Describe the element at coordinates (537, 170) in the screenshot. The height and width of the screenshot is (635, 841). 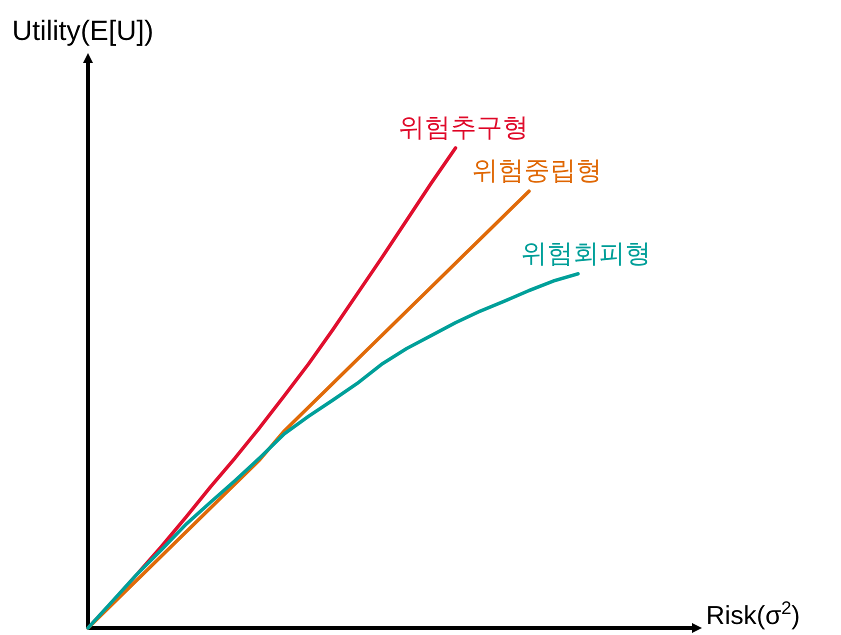
I see `series-label: 위험중립형` at that location.